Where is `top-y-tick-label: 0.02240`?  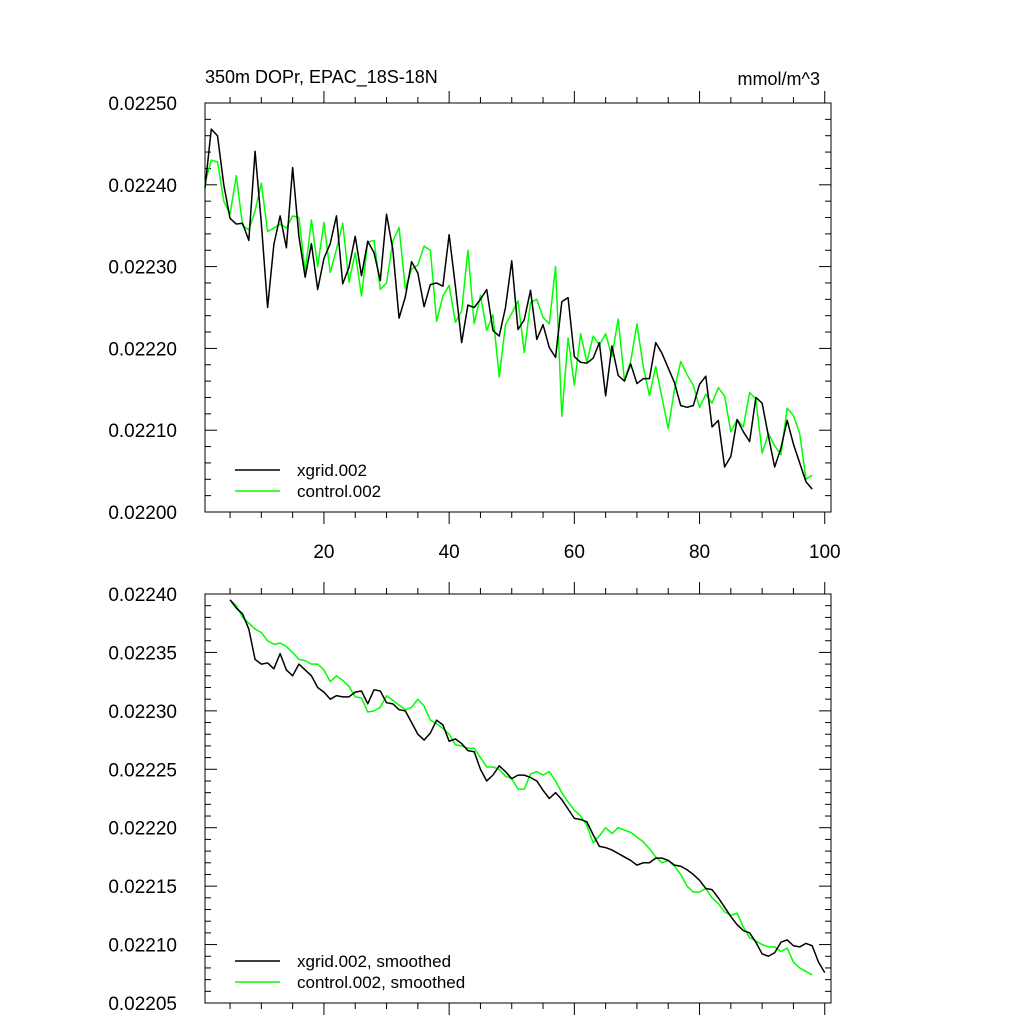 top-y-tick-label: 0.02240 is located at coordinates (142, 186).